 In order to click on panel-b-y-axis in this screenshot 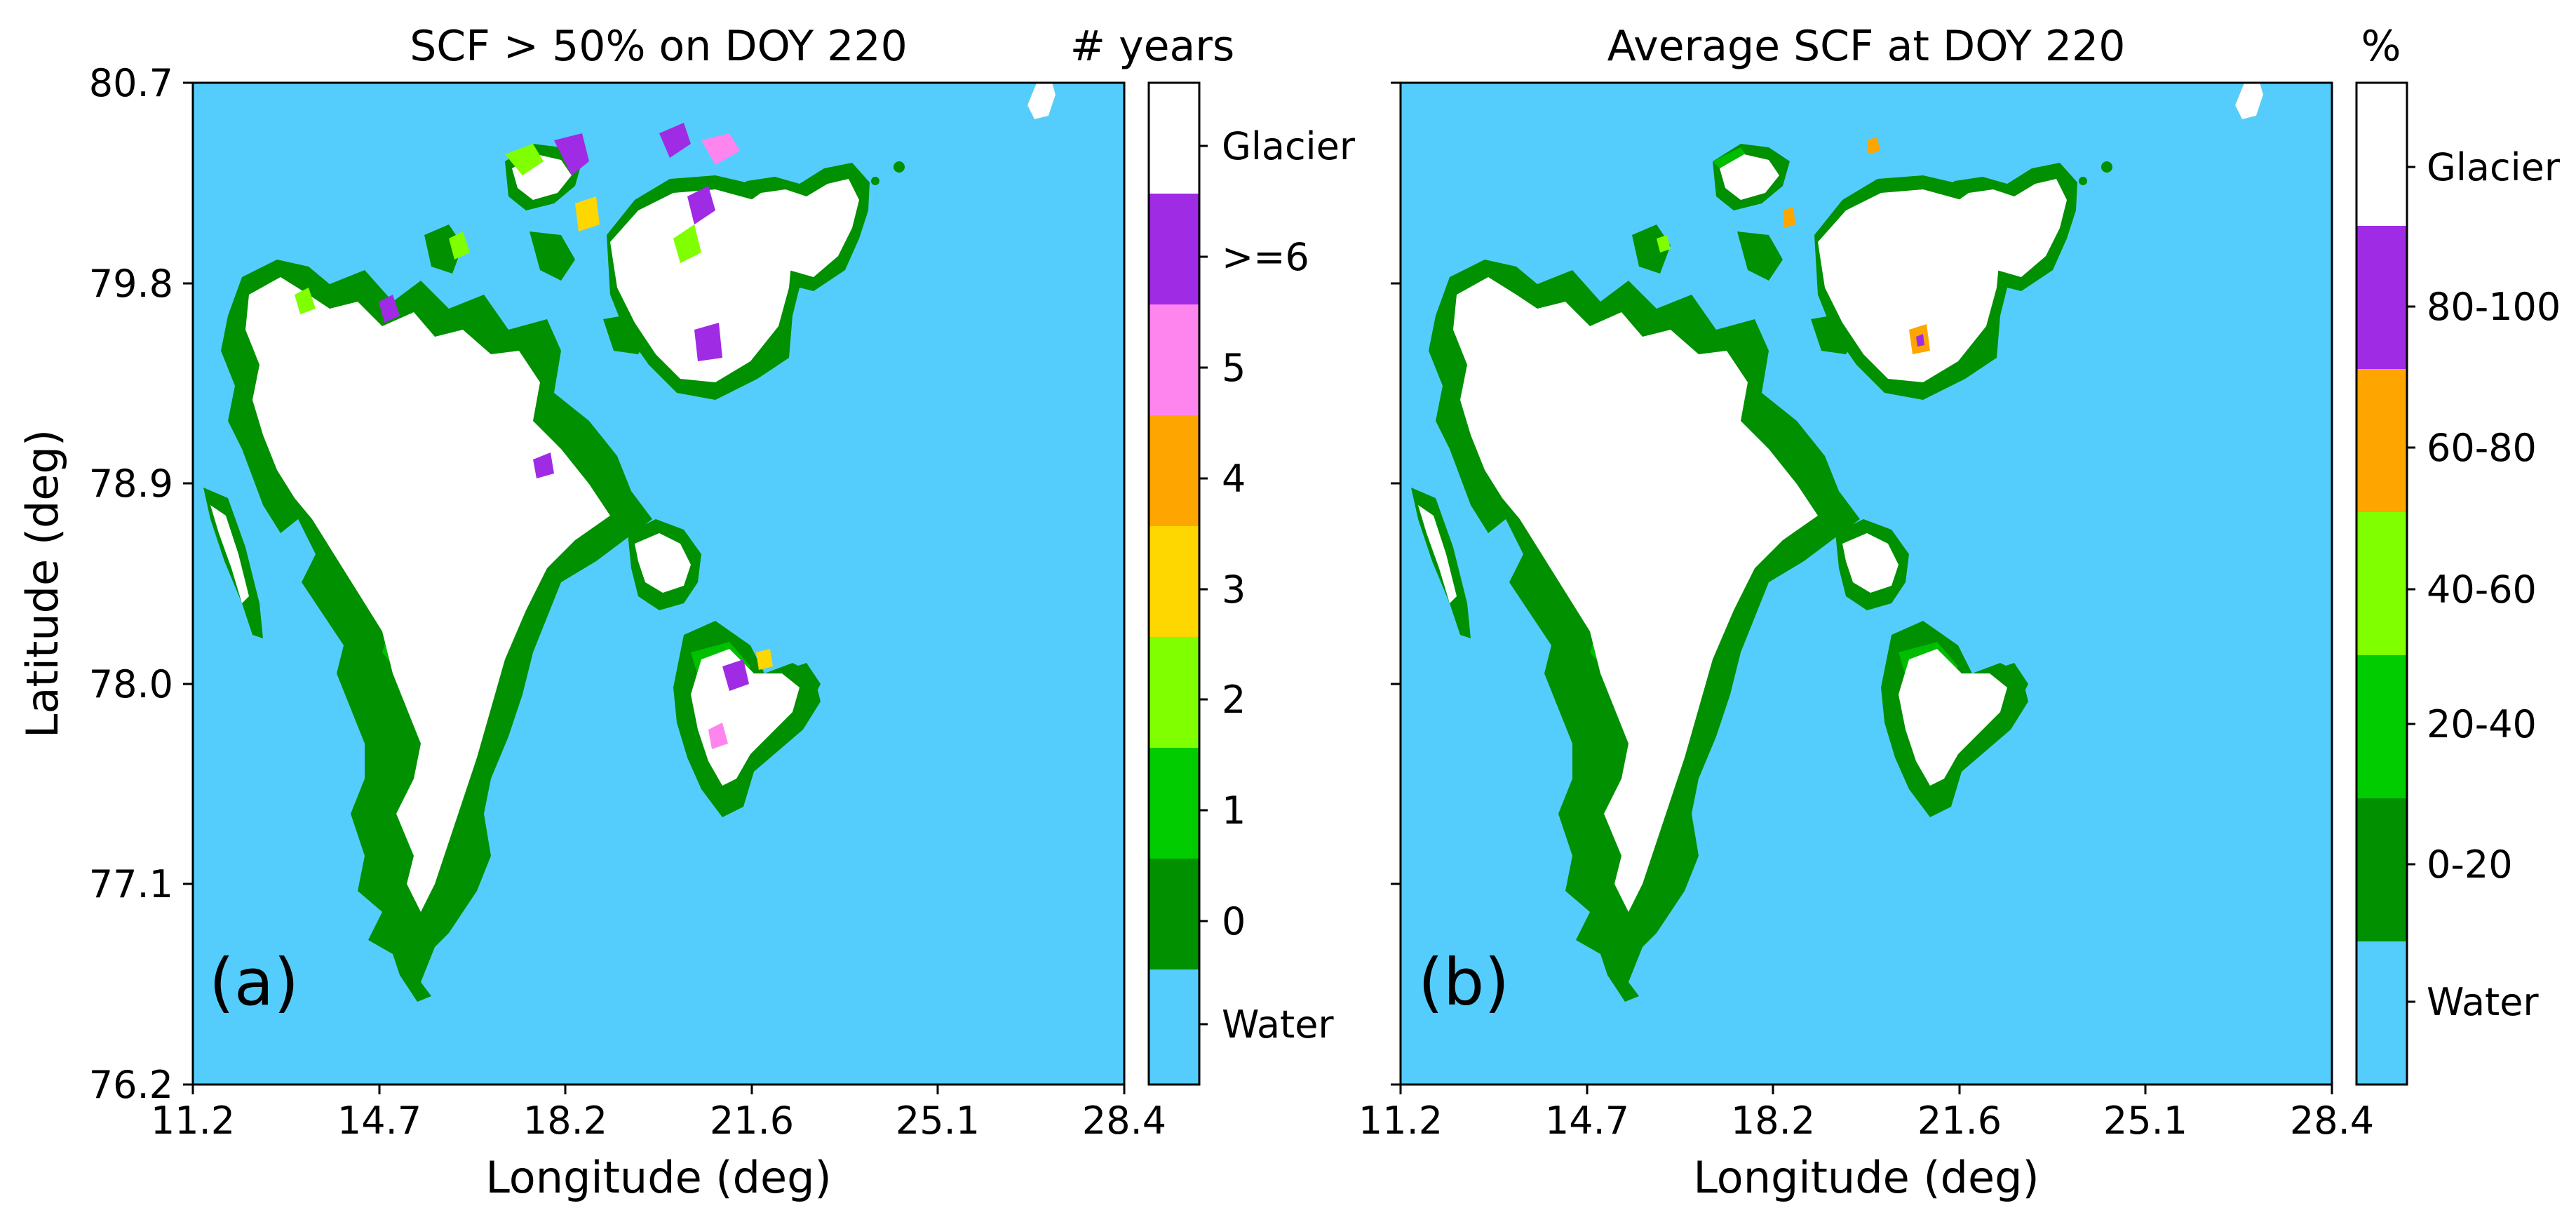, I will do `click(1396, 583)`.